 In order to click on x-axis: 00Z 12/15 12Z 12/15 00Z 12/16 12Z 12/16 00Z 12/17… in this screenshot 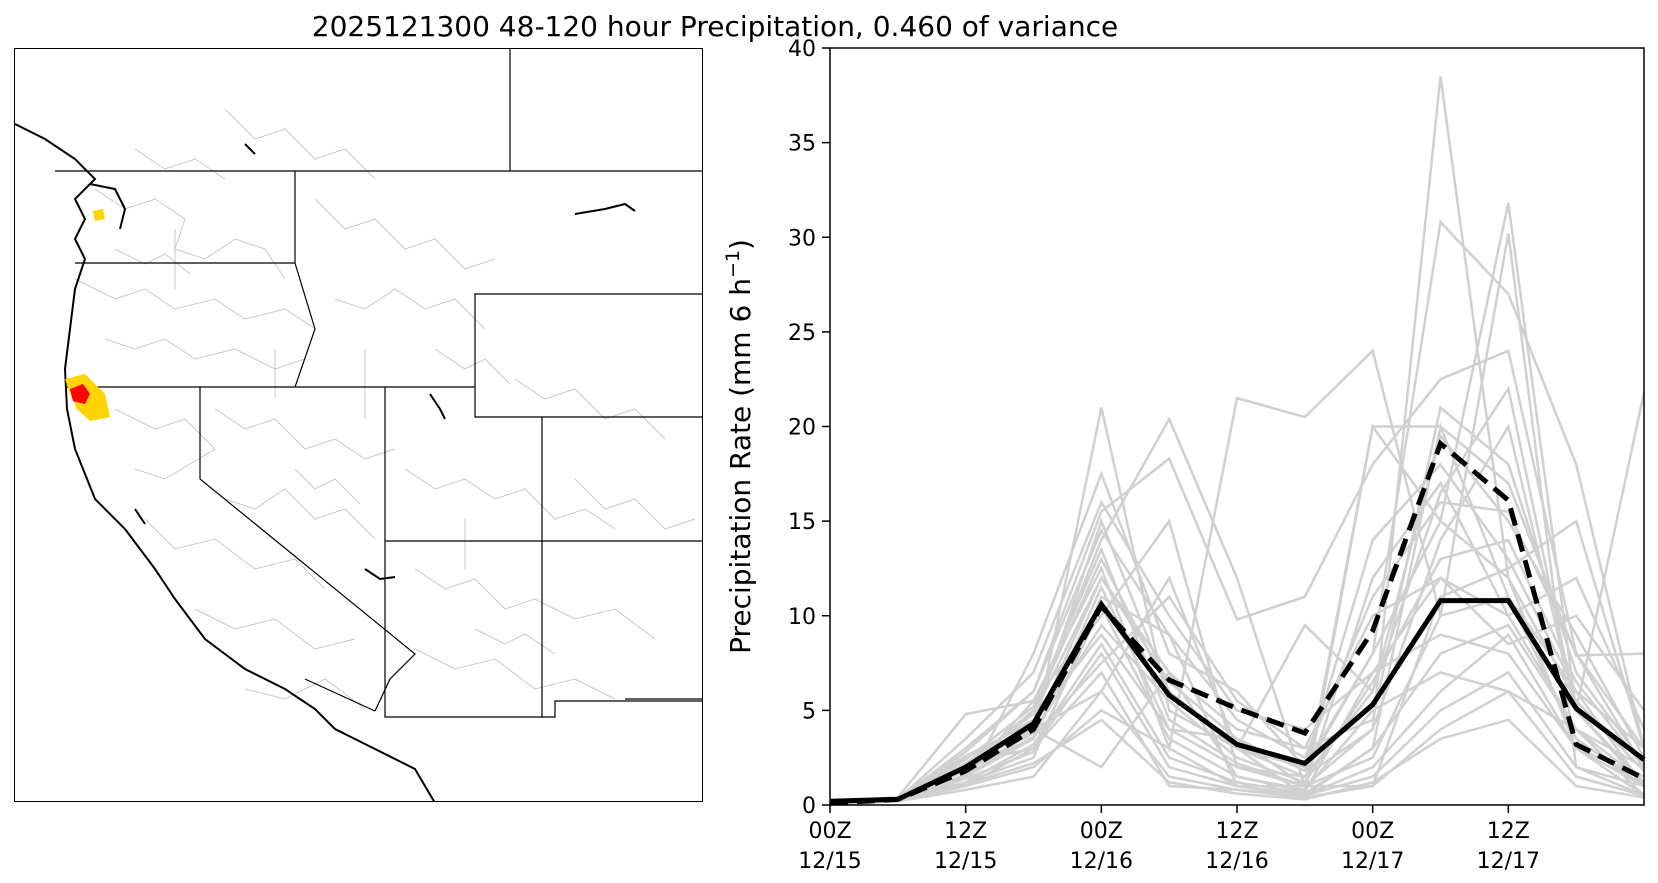, I will do `click(1169, 839)`.